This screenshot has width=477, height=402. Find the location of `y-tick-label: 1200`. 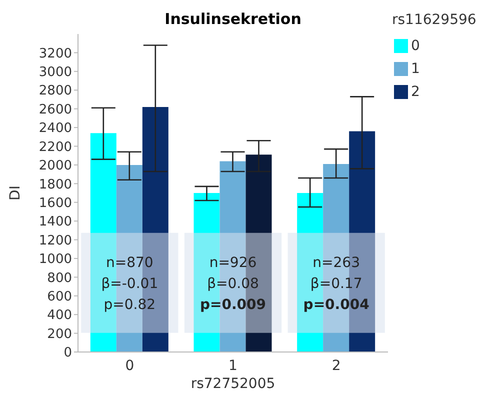

y-tick-label: 1200 is located at coordinates (55, 240).